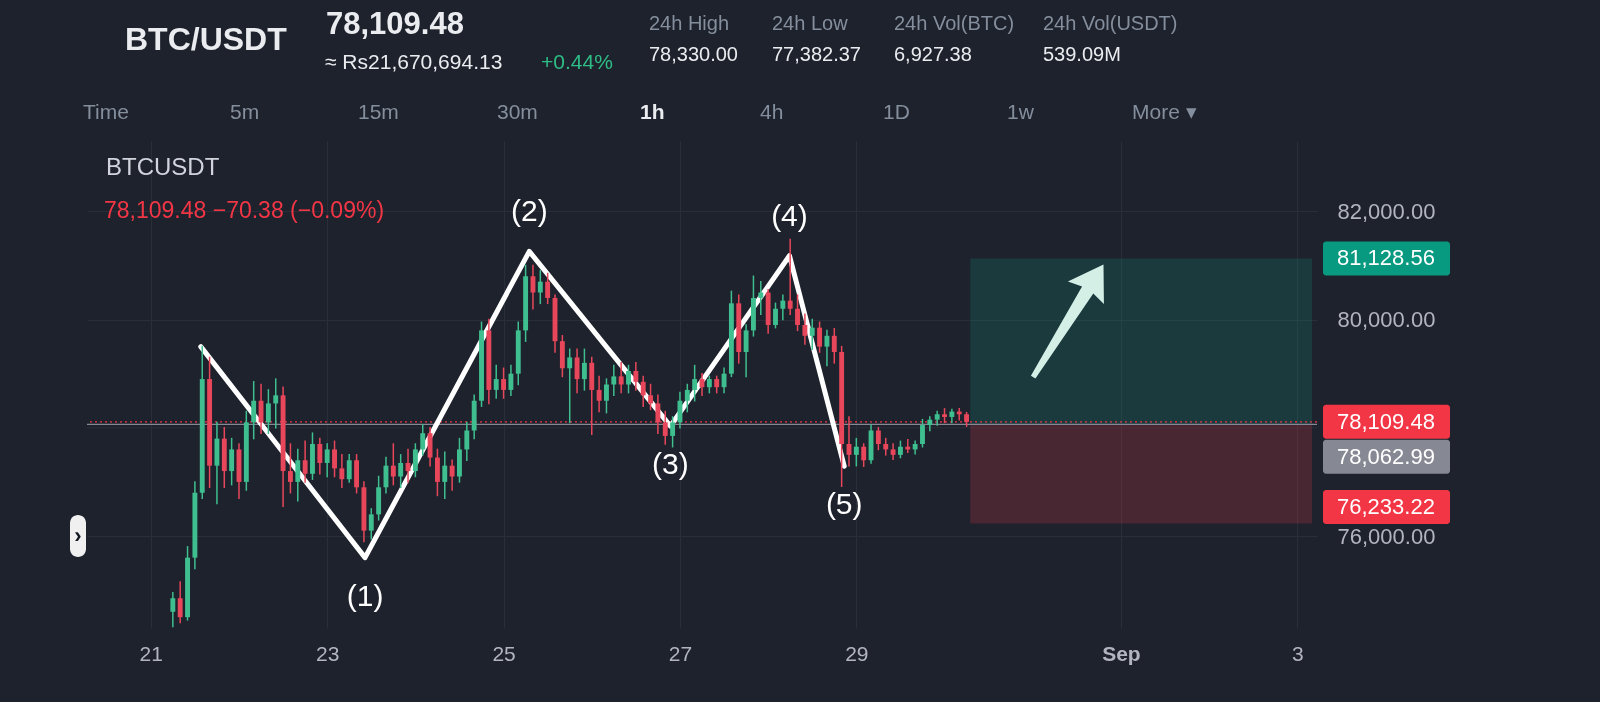 Image resolution: width=1600 pixels, height=702 pixels. I want to click on text: More ▾, so click(1164, 111).